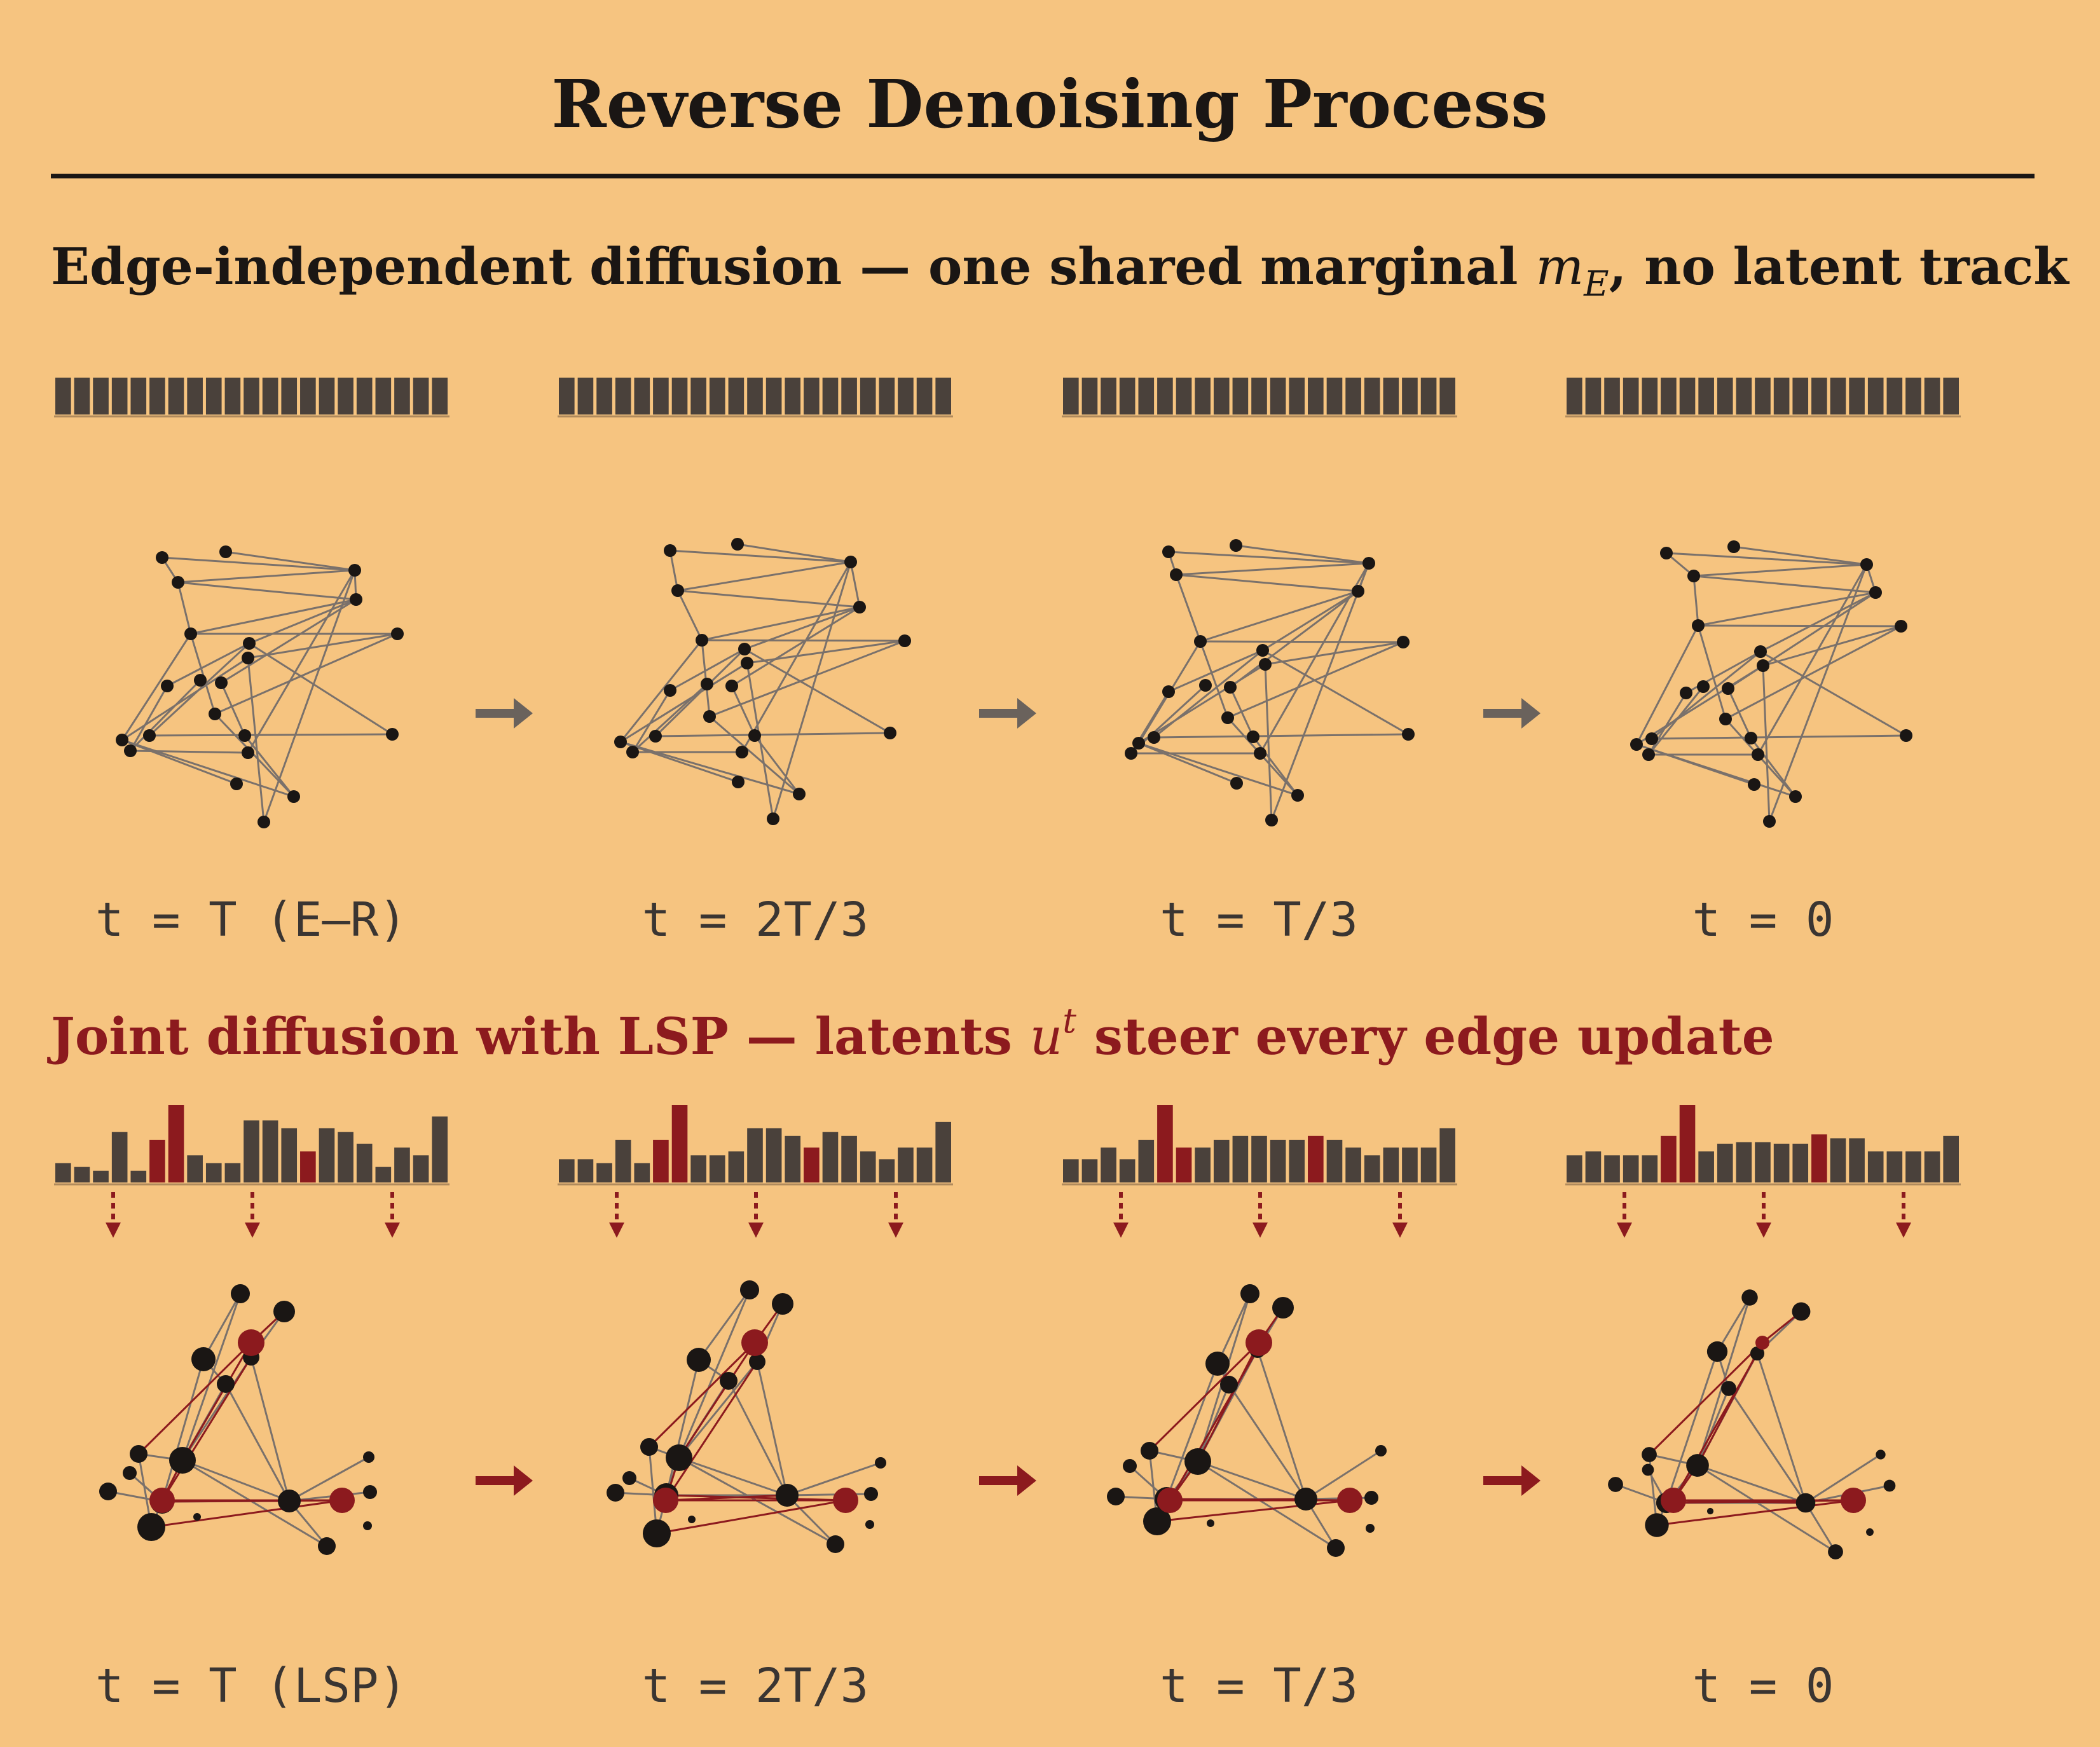 This screenshot has width=2100, height=1747. Describe the element at coordinates (1007, 398) in the screenshot. I see `row1-latent-strips` at that location.